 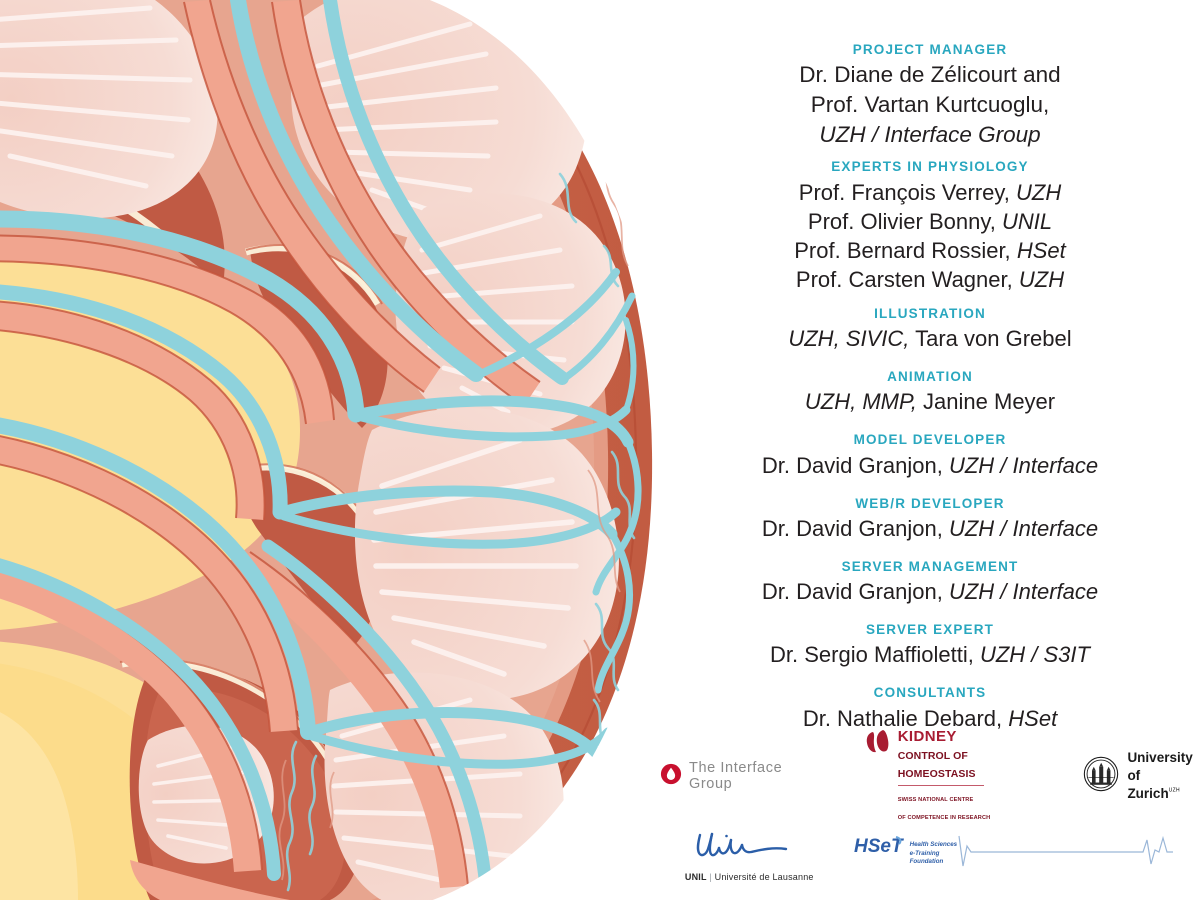 I want to click on credit-name: Dr. Sergio Maffioletti, UZH / S3IT, so click(x=930, y=654).